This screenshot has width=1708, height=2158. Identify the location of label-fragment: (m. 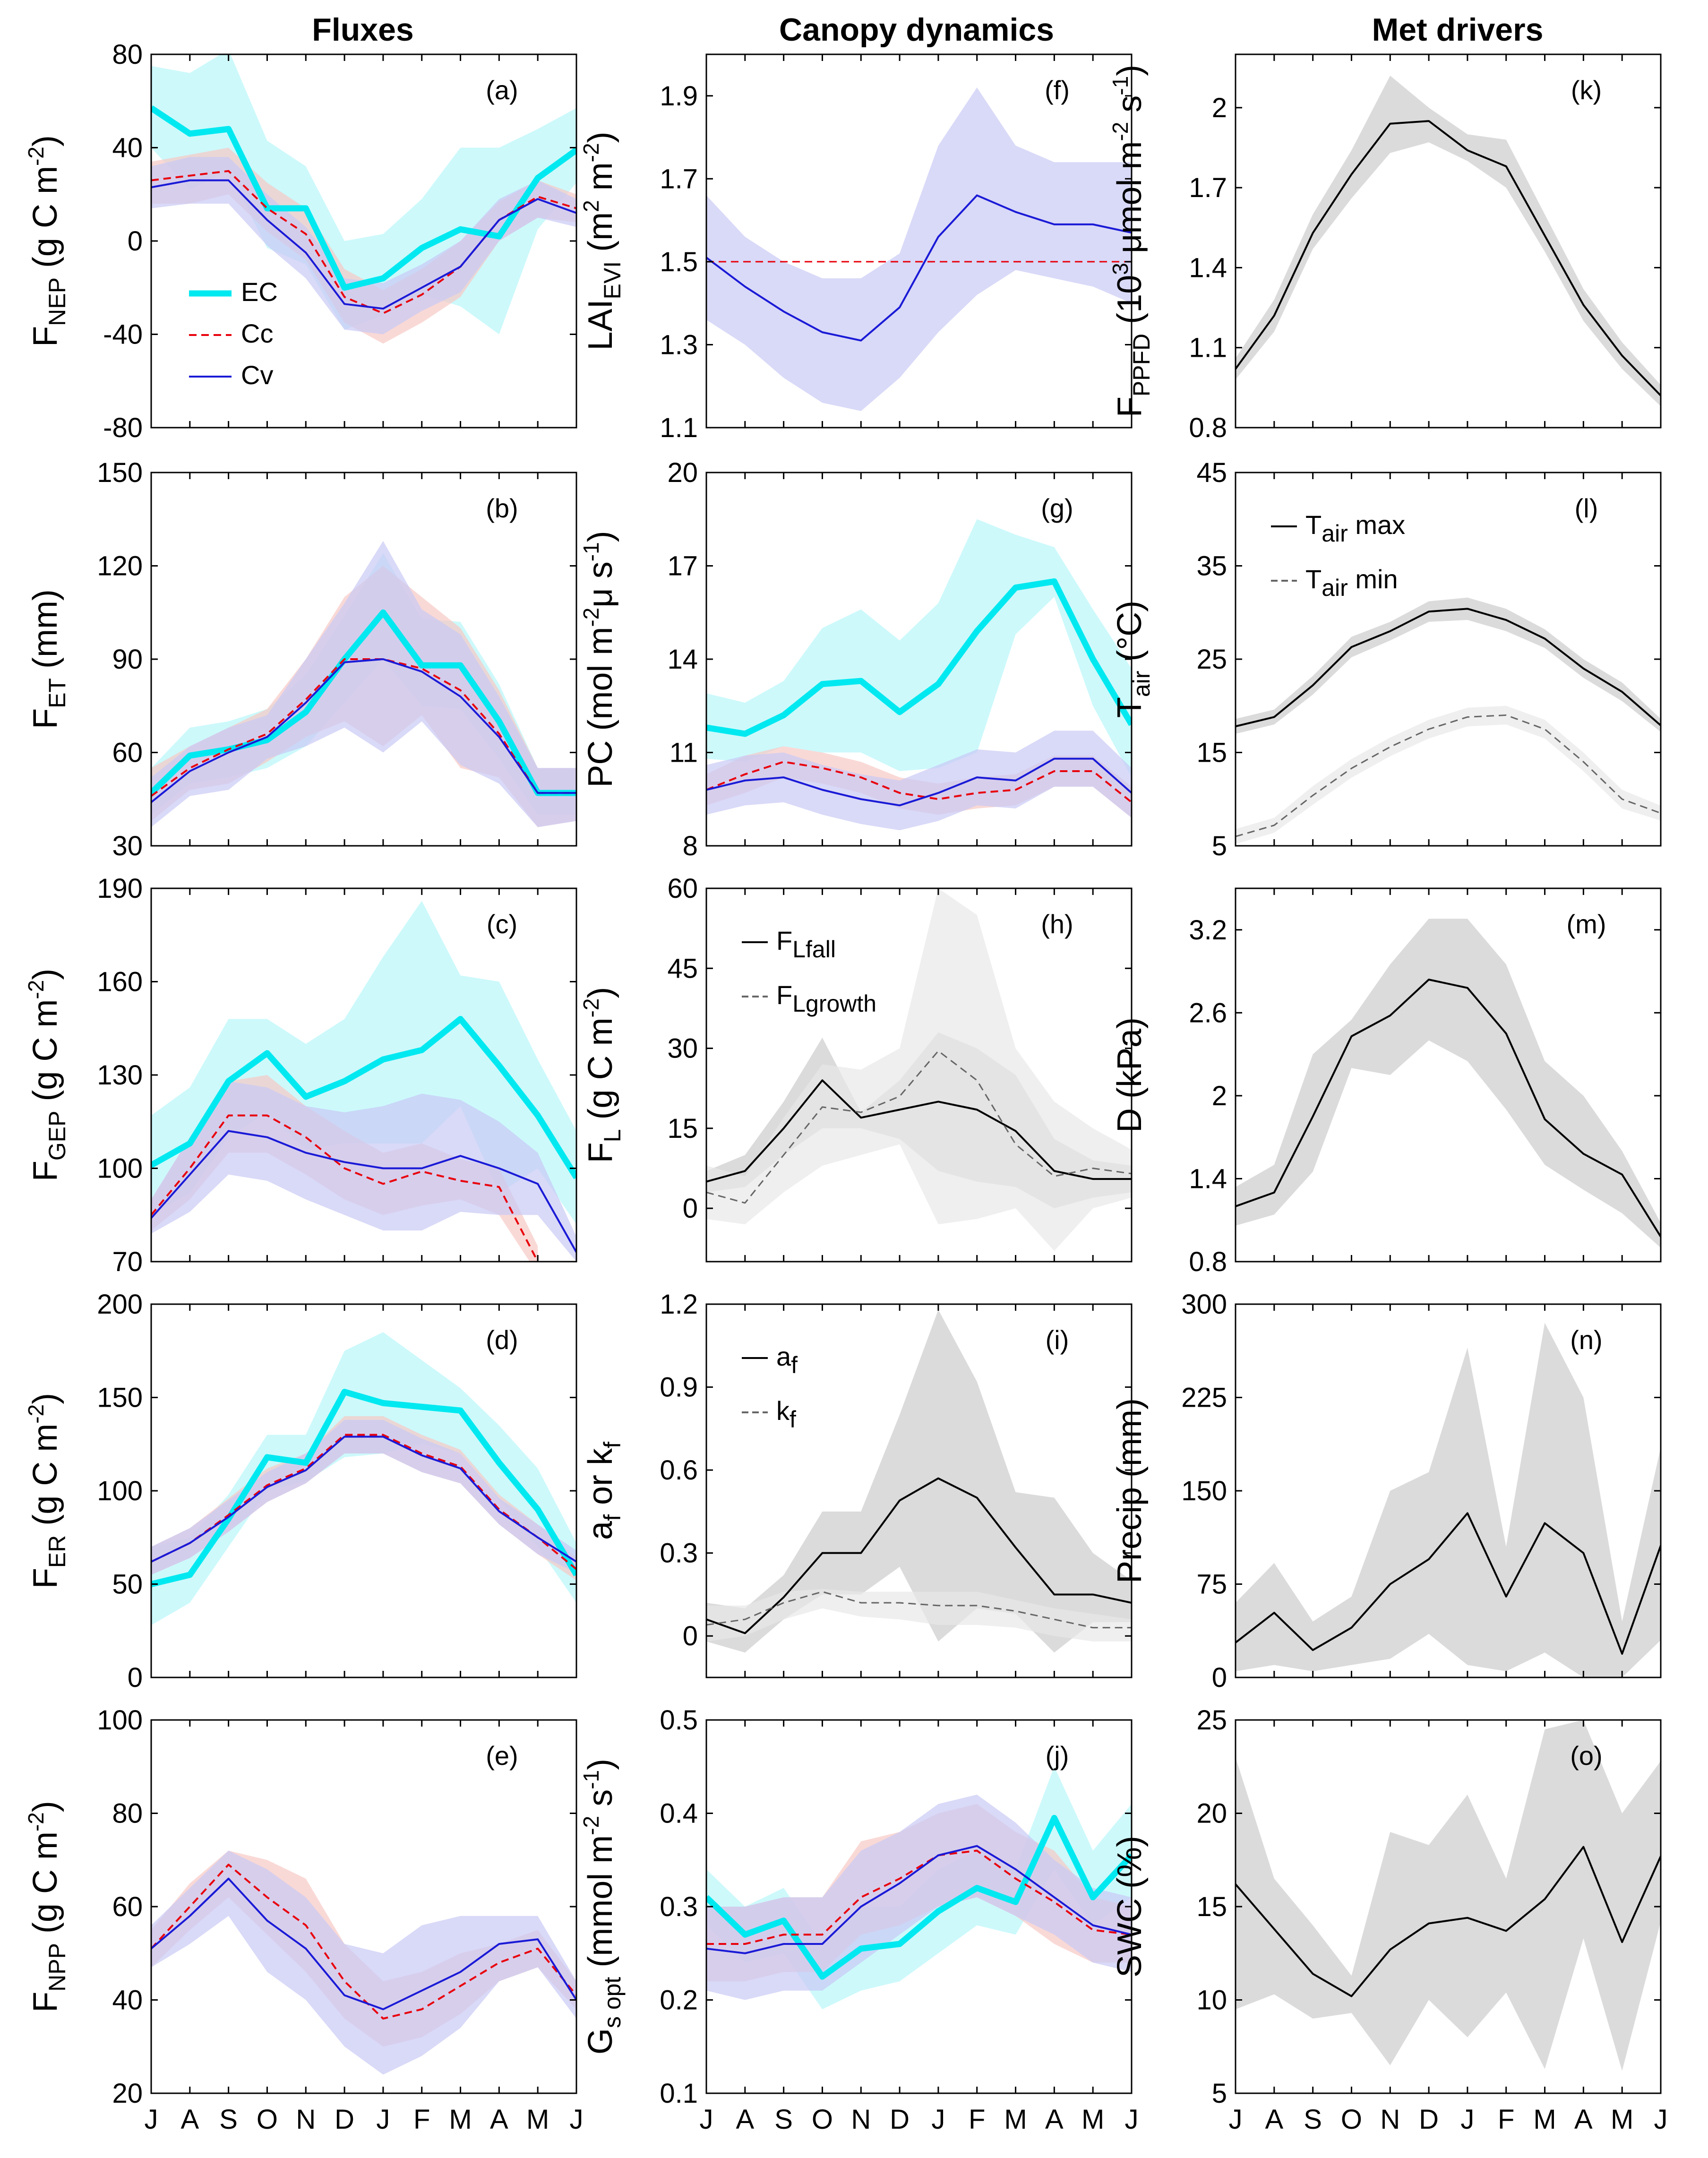
(600, 236).